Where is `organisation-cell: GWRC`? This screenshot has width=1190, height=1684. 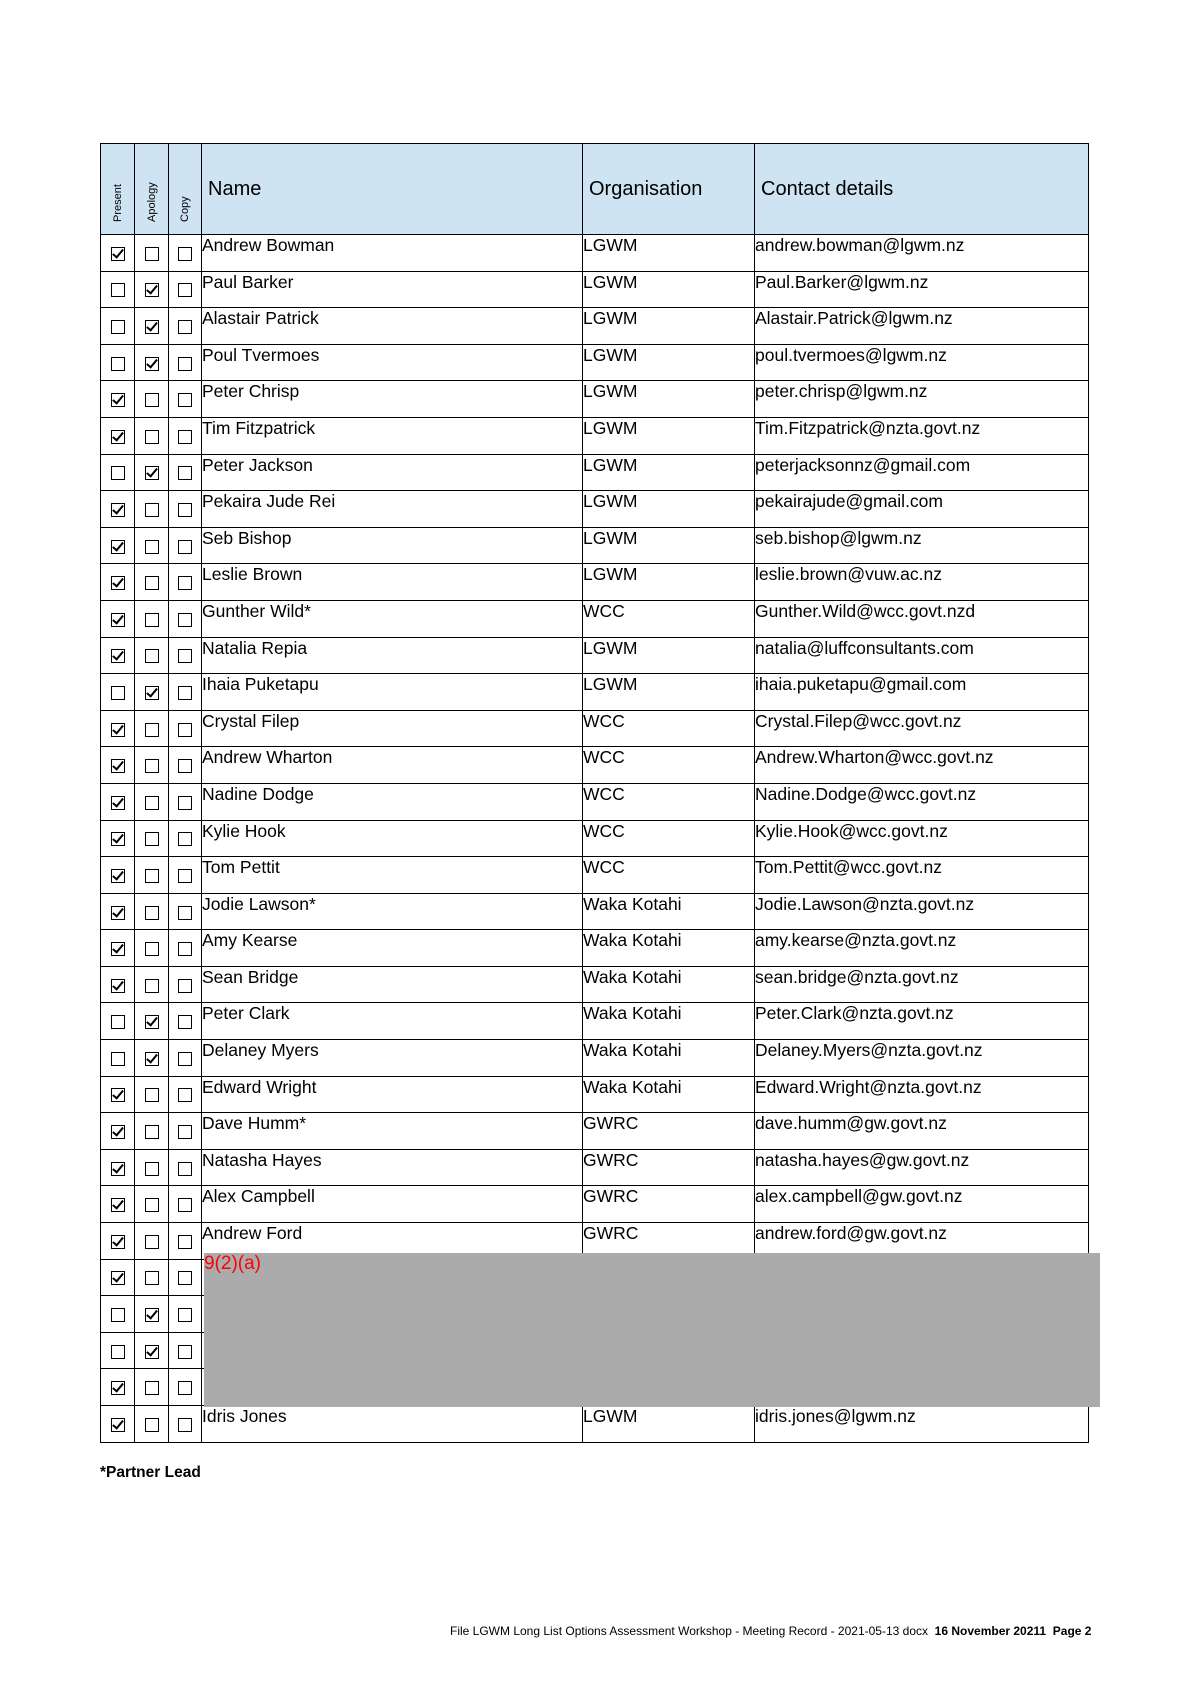
organisation-cell: GWRC is located at coordinates (668, 1167).